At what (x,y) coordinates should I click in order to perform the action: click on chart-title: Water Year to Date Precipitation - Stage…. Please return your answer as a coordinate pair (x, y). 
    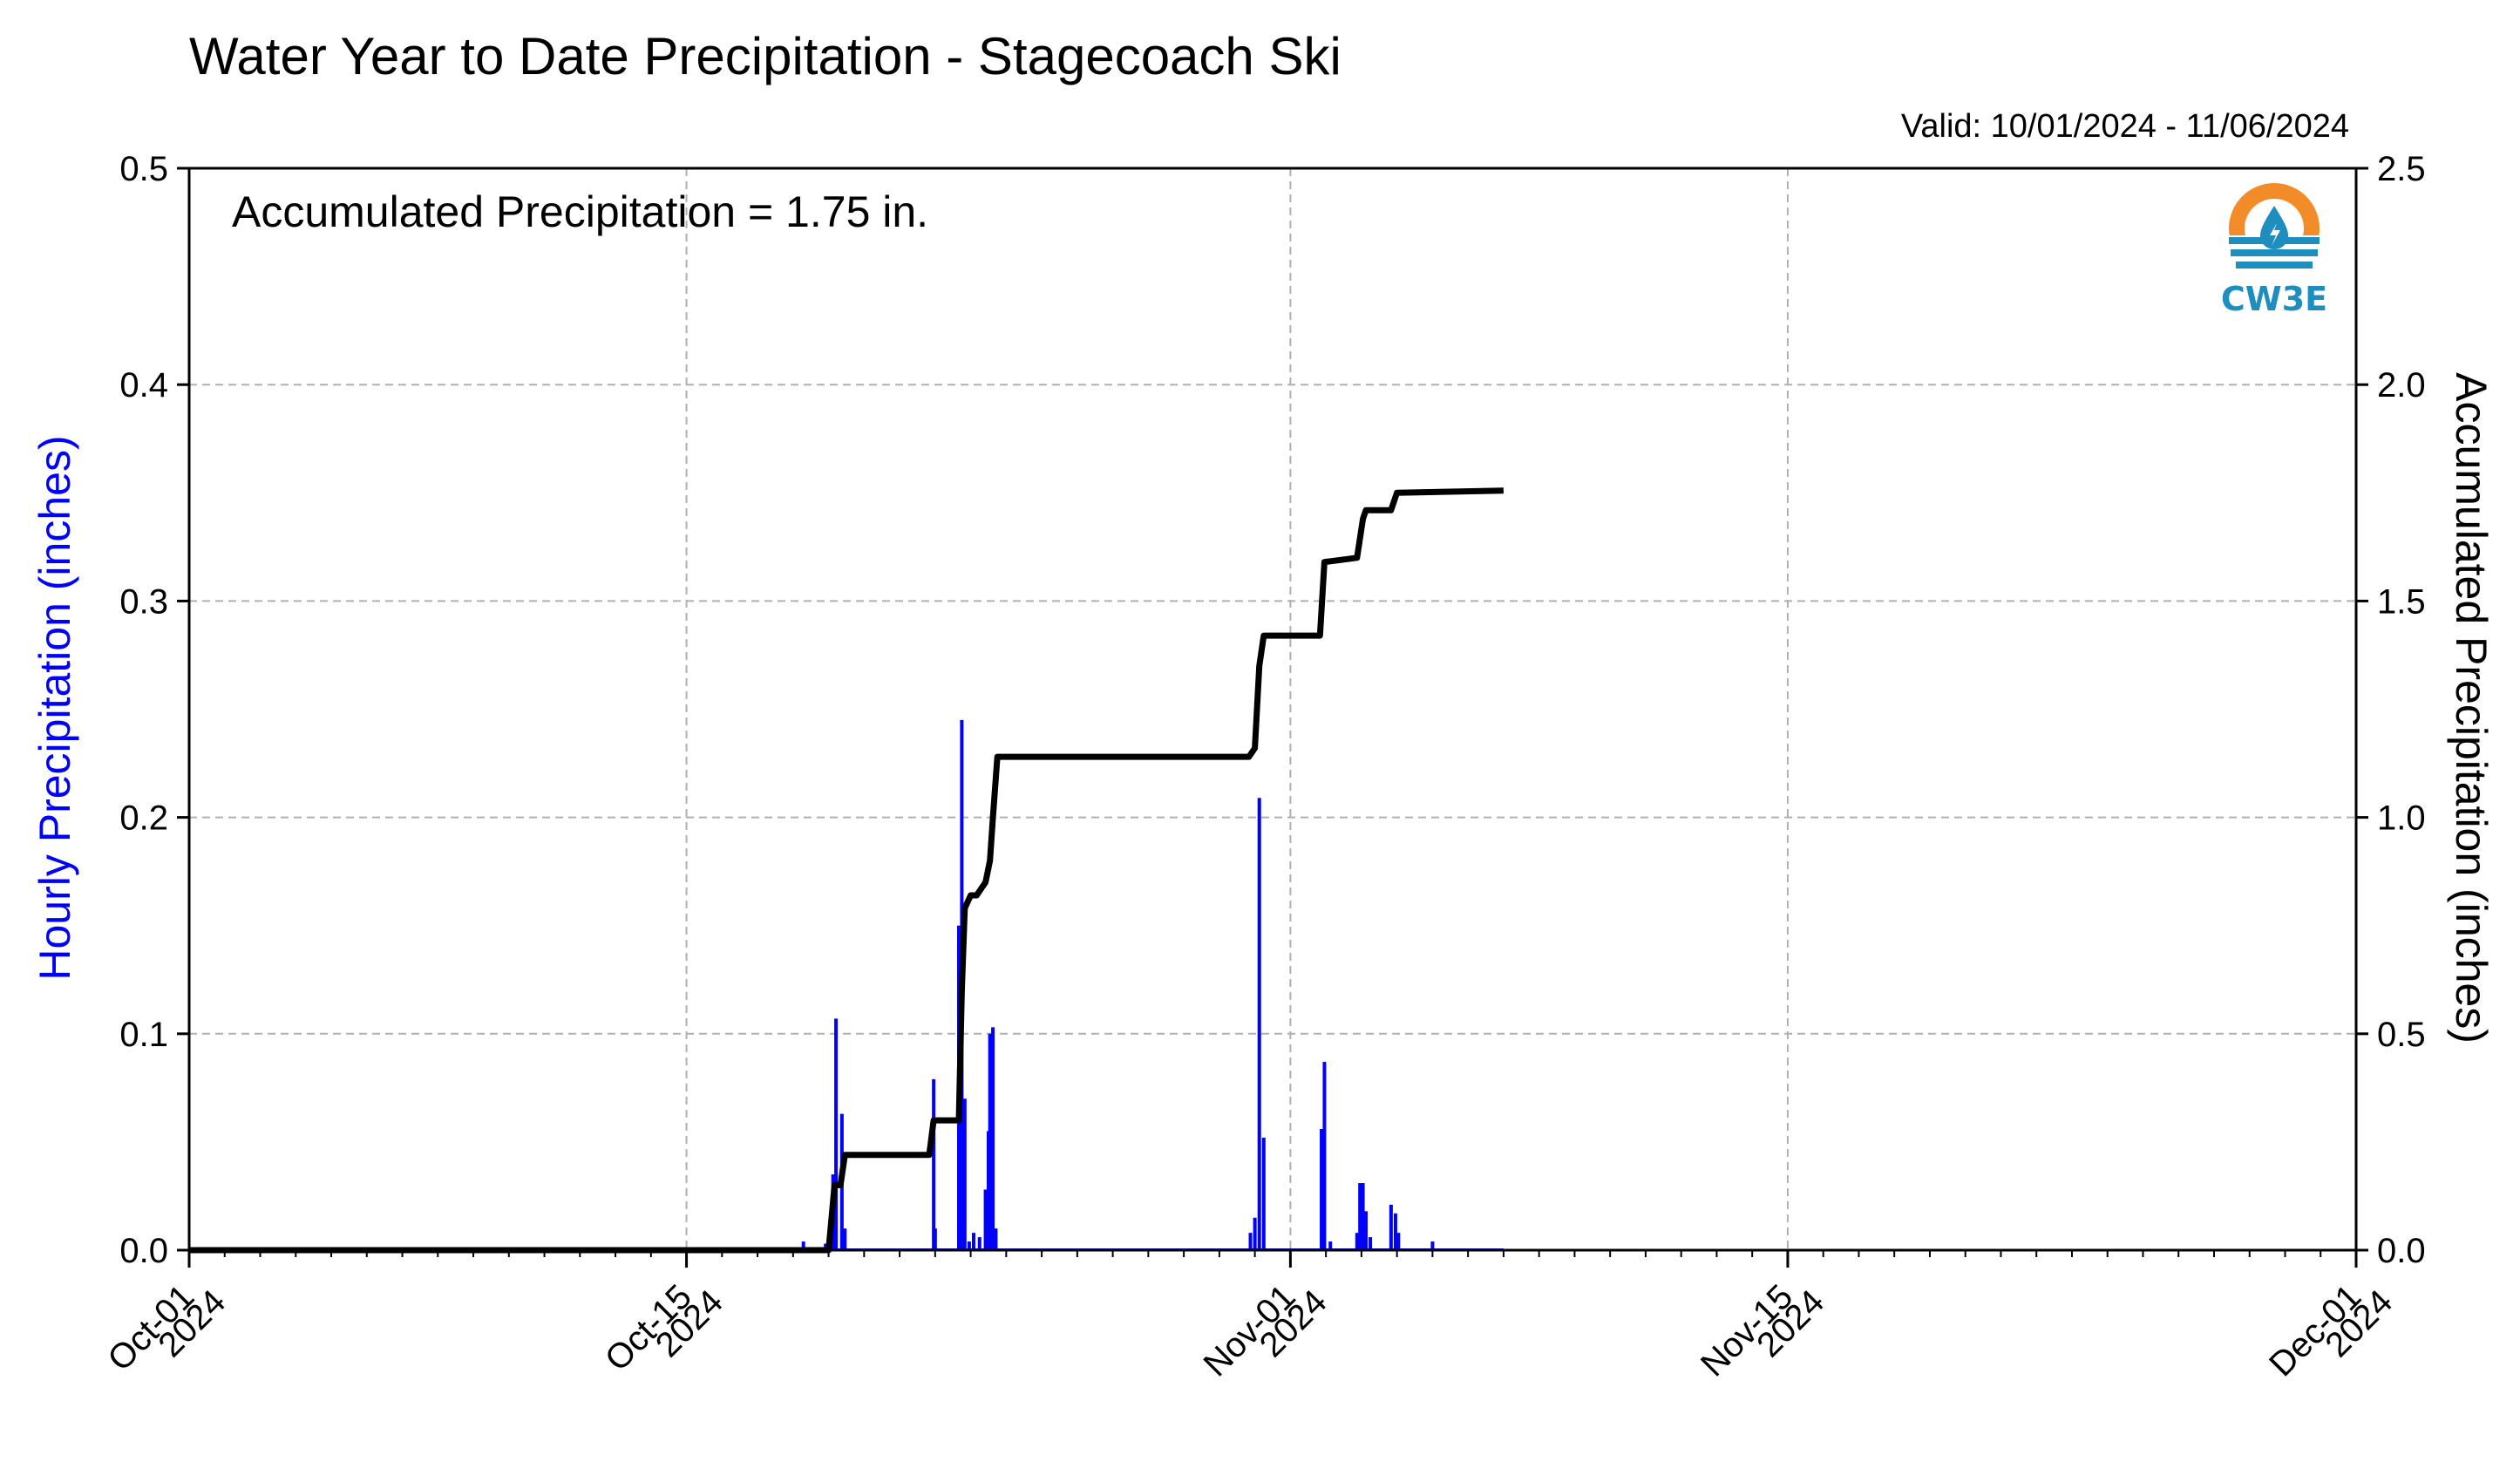
    Looking at the image, I should click on (765, 56).